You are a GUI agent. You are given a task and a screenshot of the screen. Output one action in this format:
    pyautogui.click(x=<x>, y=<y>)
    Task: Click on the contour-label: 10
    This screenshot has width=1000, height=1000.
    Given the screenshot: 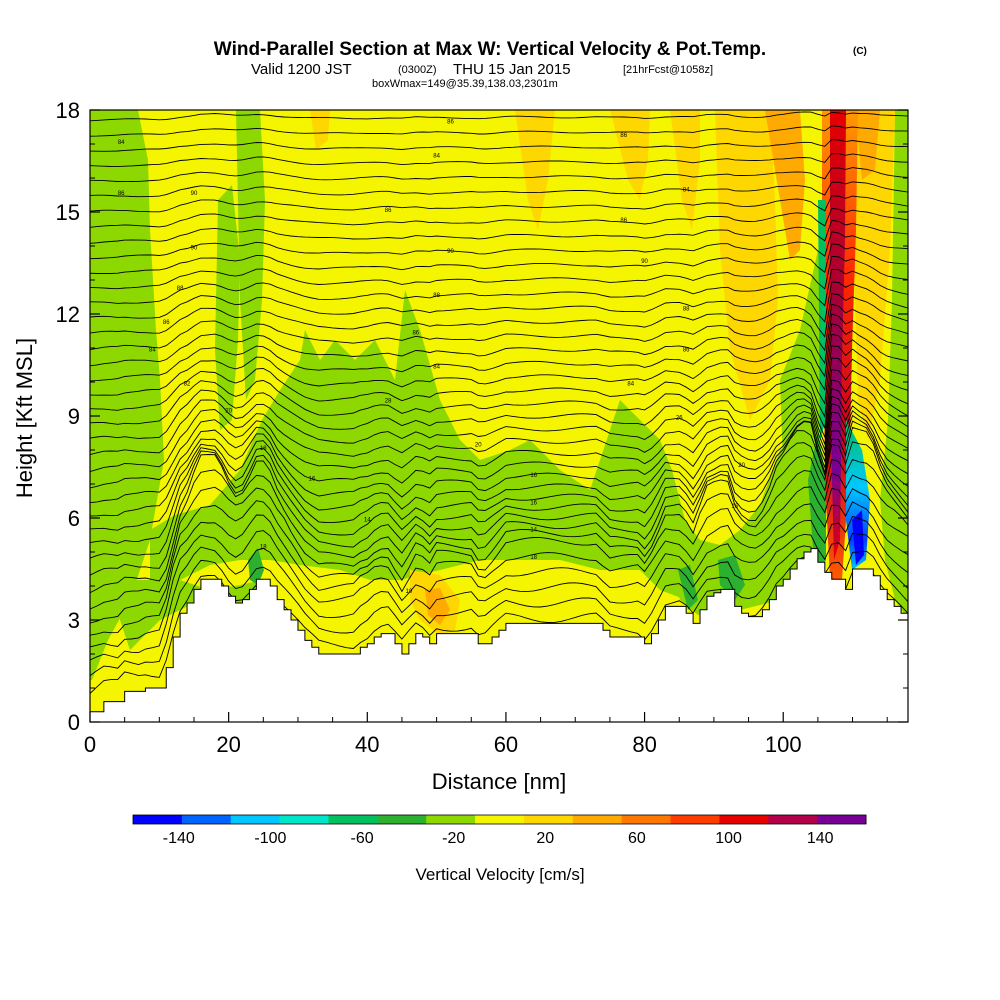 What is the action you would take?
    pyautogui.click(x=409, y=592)
    